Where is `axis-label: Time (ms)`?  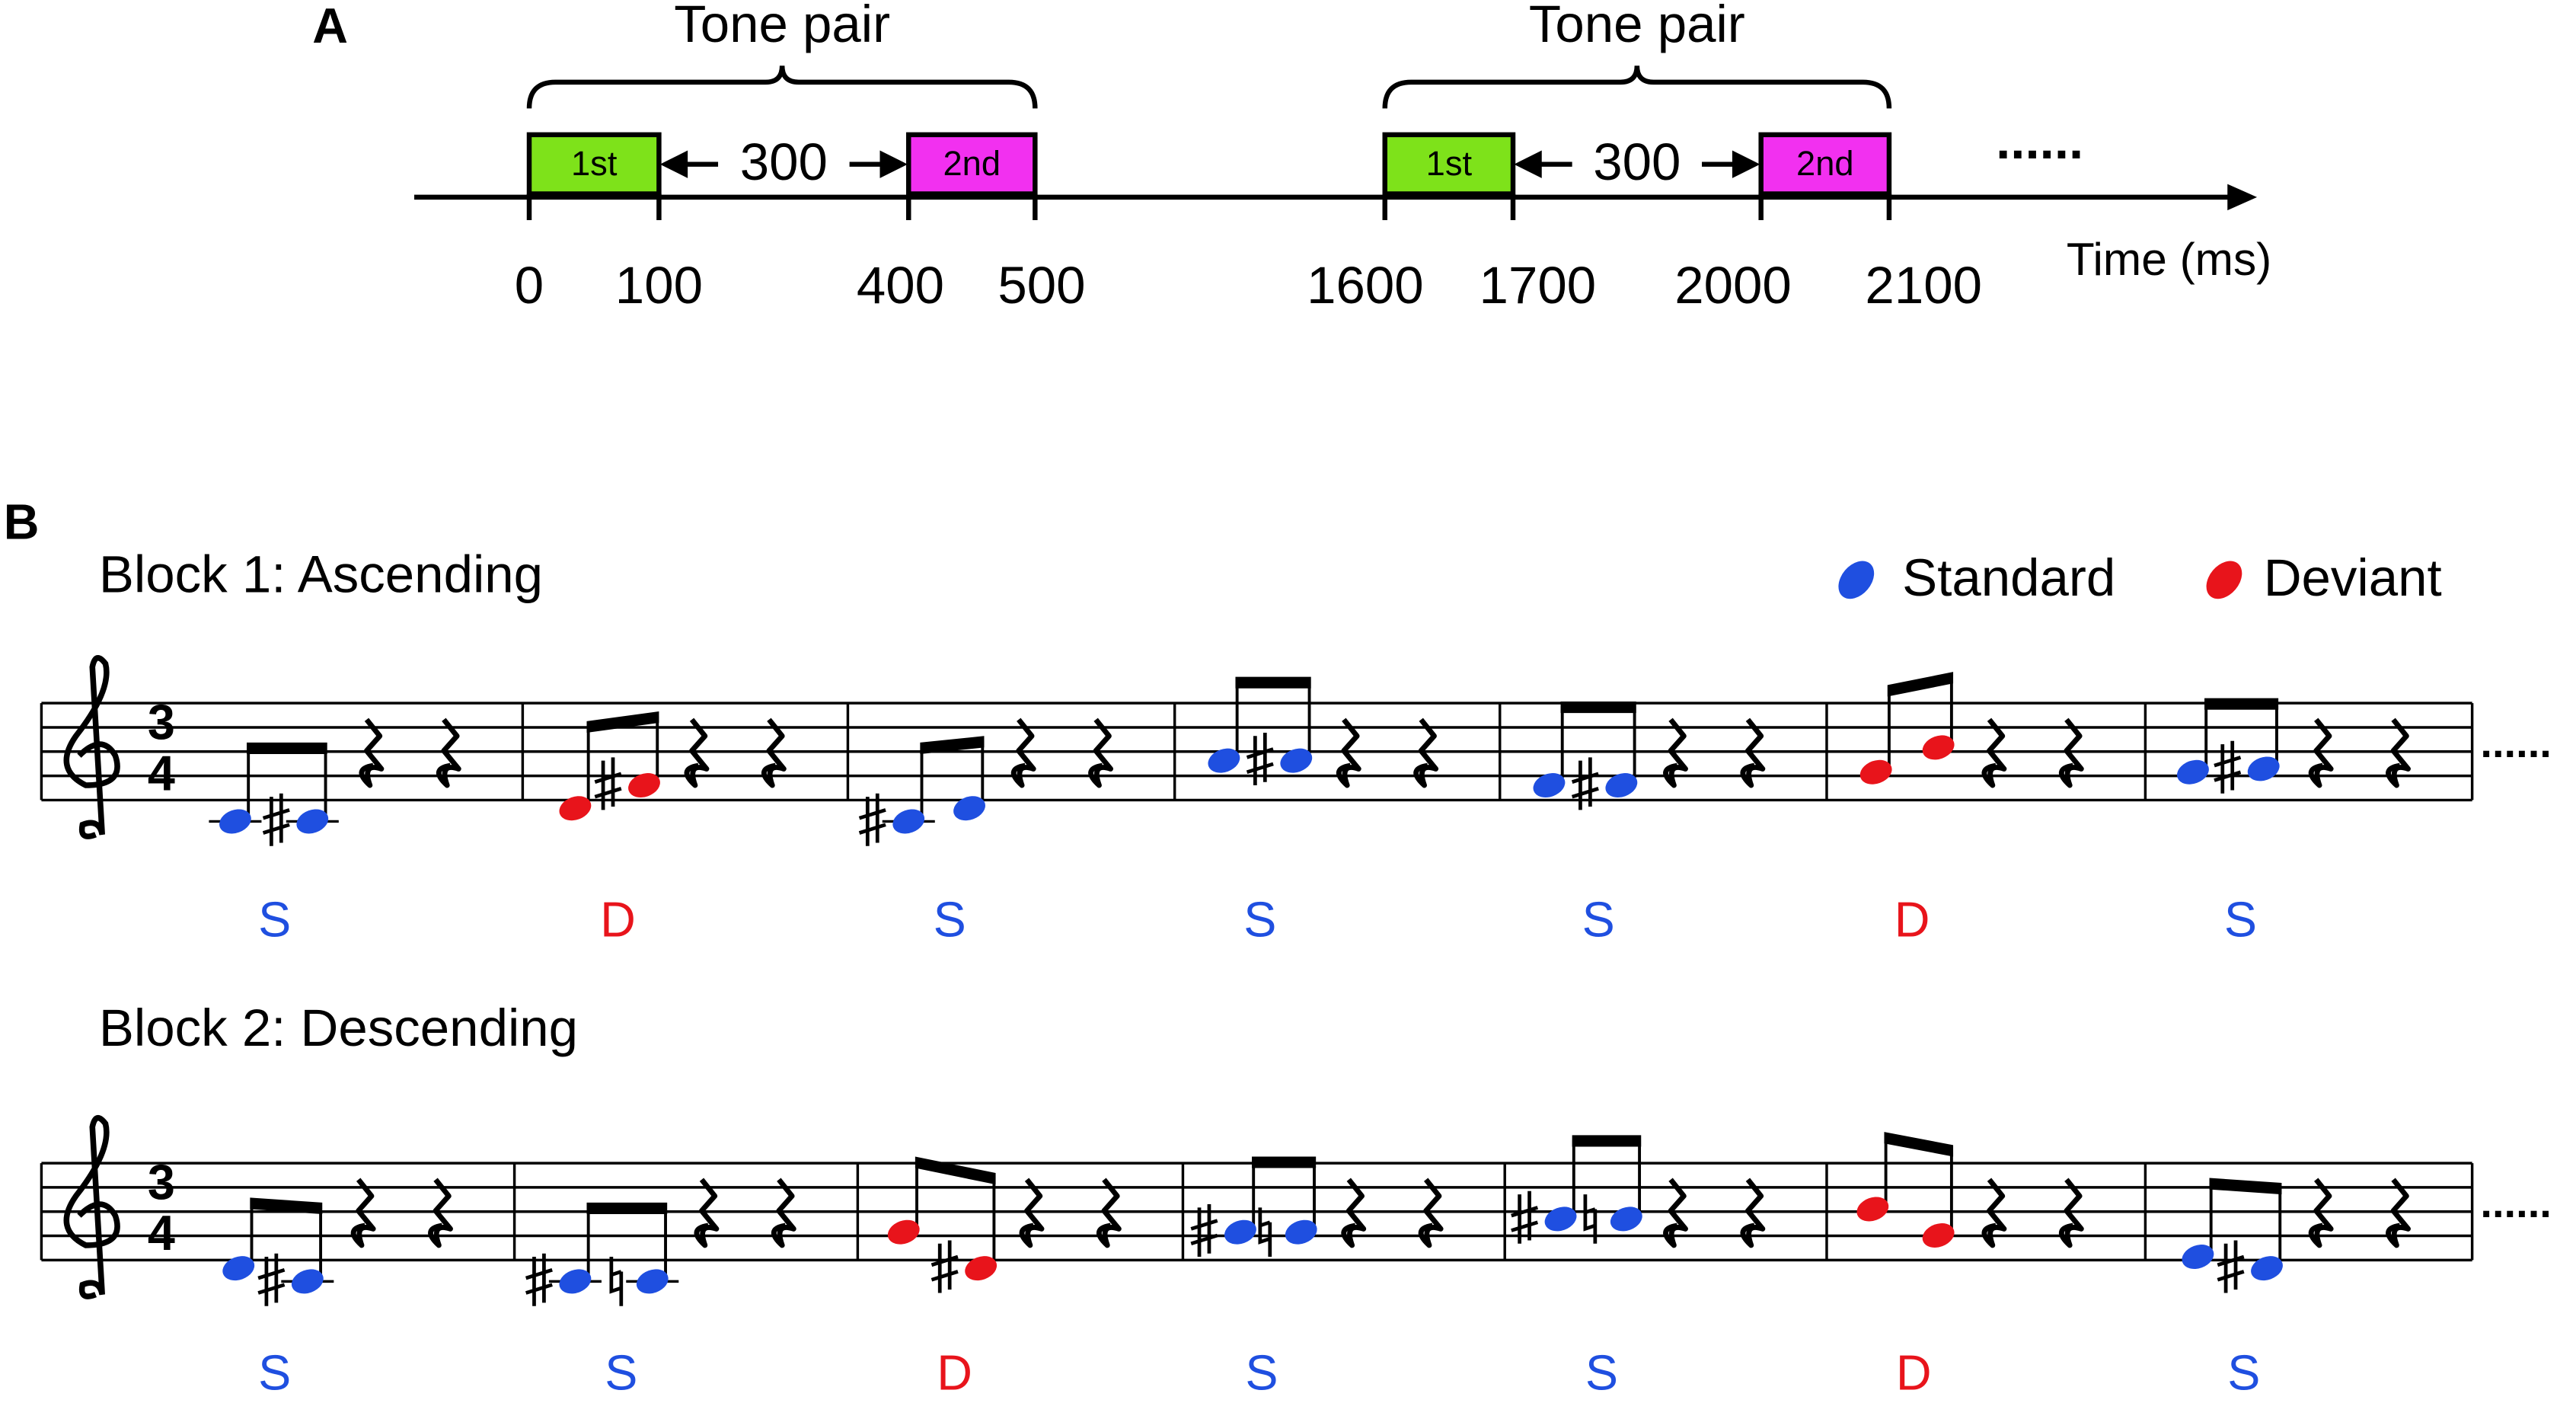
axis-label: Time (ms) is located at coordinates (2169, 259).